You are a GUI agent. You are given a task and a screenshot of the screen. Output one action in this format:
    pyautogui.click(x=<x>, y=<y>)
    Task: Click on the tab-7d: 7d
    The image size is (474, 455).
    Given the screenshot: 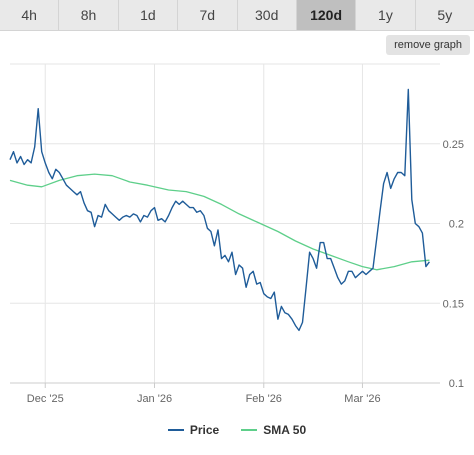 What is the action you would take?
    pyautogui.click(x=208, y=15)
    